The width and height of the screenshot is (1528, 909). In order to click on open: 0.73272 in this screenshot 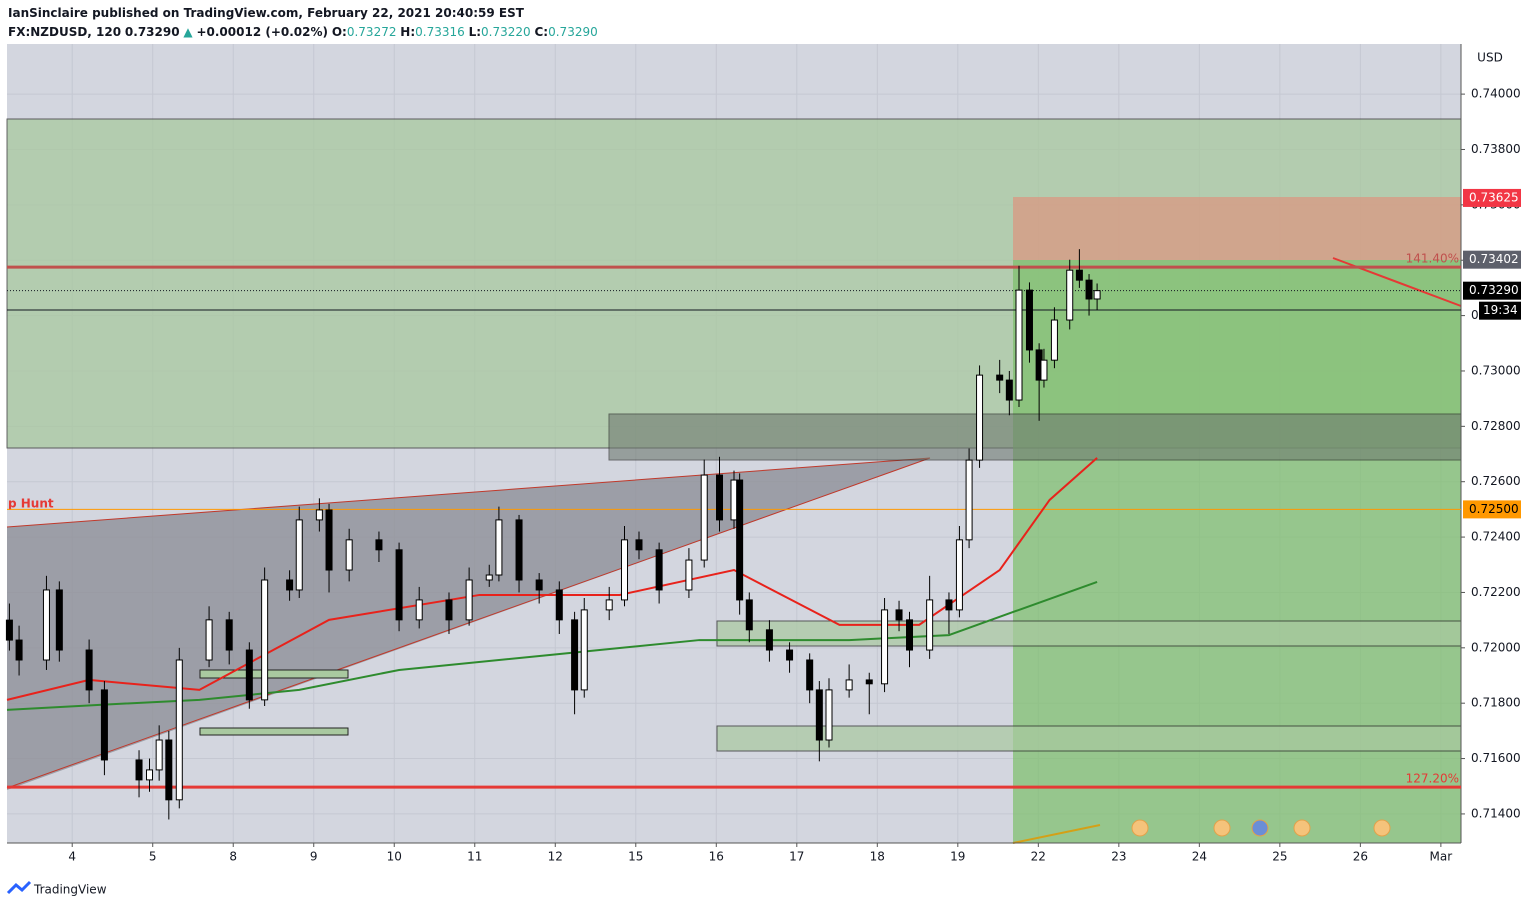, I will do `click(371, 32)`.